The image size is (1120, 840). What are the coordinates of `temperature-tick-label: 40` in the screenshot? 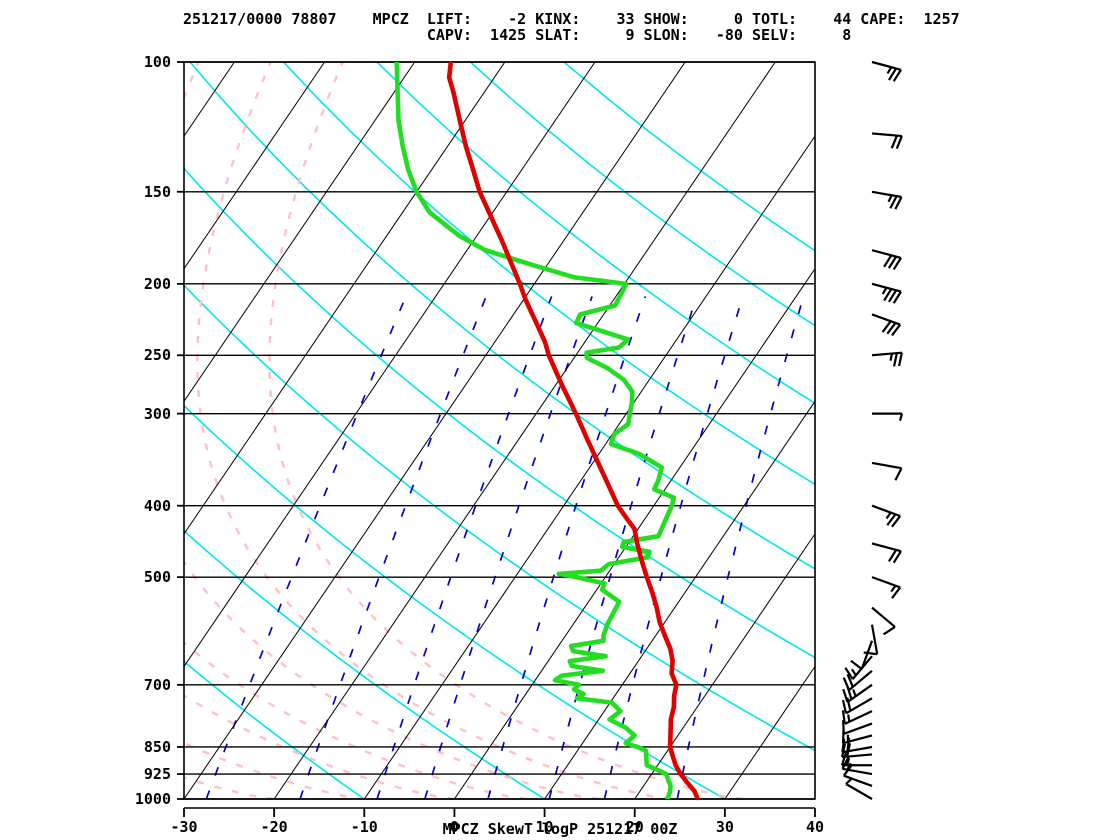 It's located at (815, 827).